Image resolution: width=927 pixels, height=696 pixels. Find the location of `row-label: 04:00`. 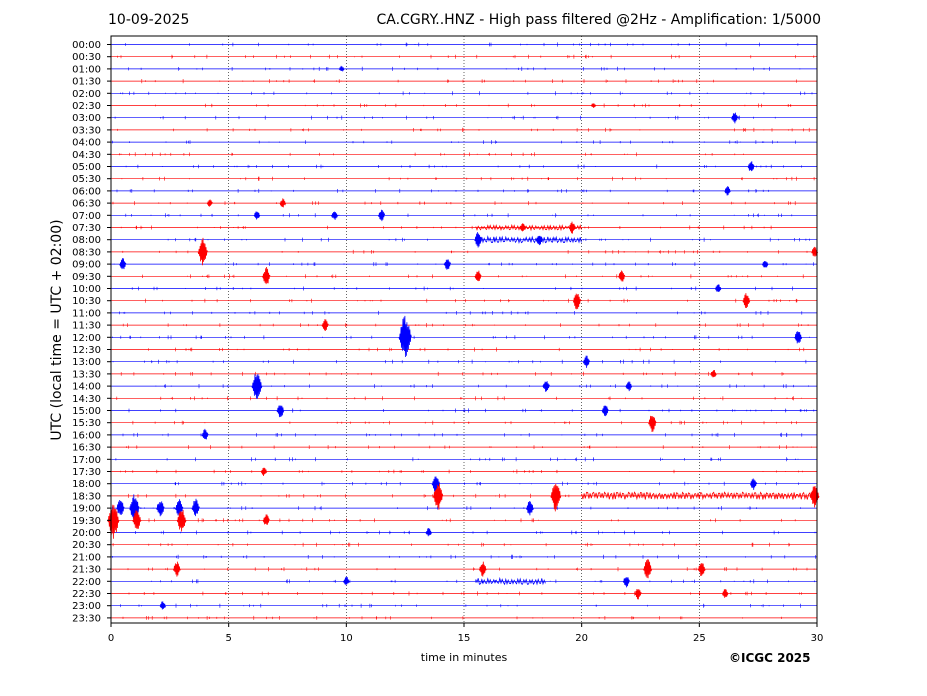

row-label: 04:00 is located at coordinates (86, 143).